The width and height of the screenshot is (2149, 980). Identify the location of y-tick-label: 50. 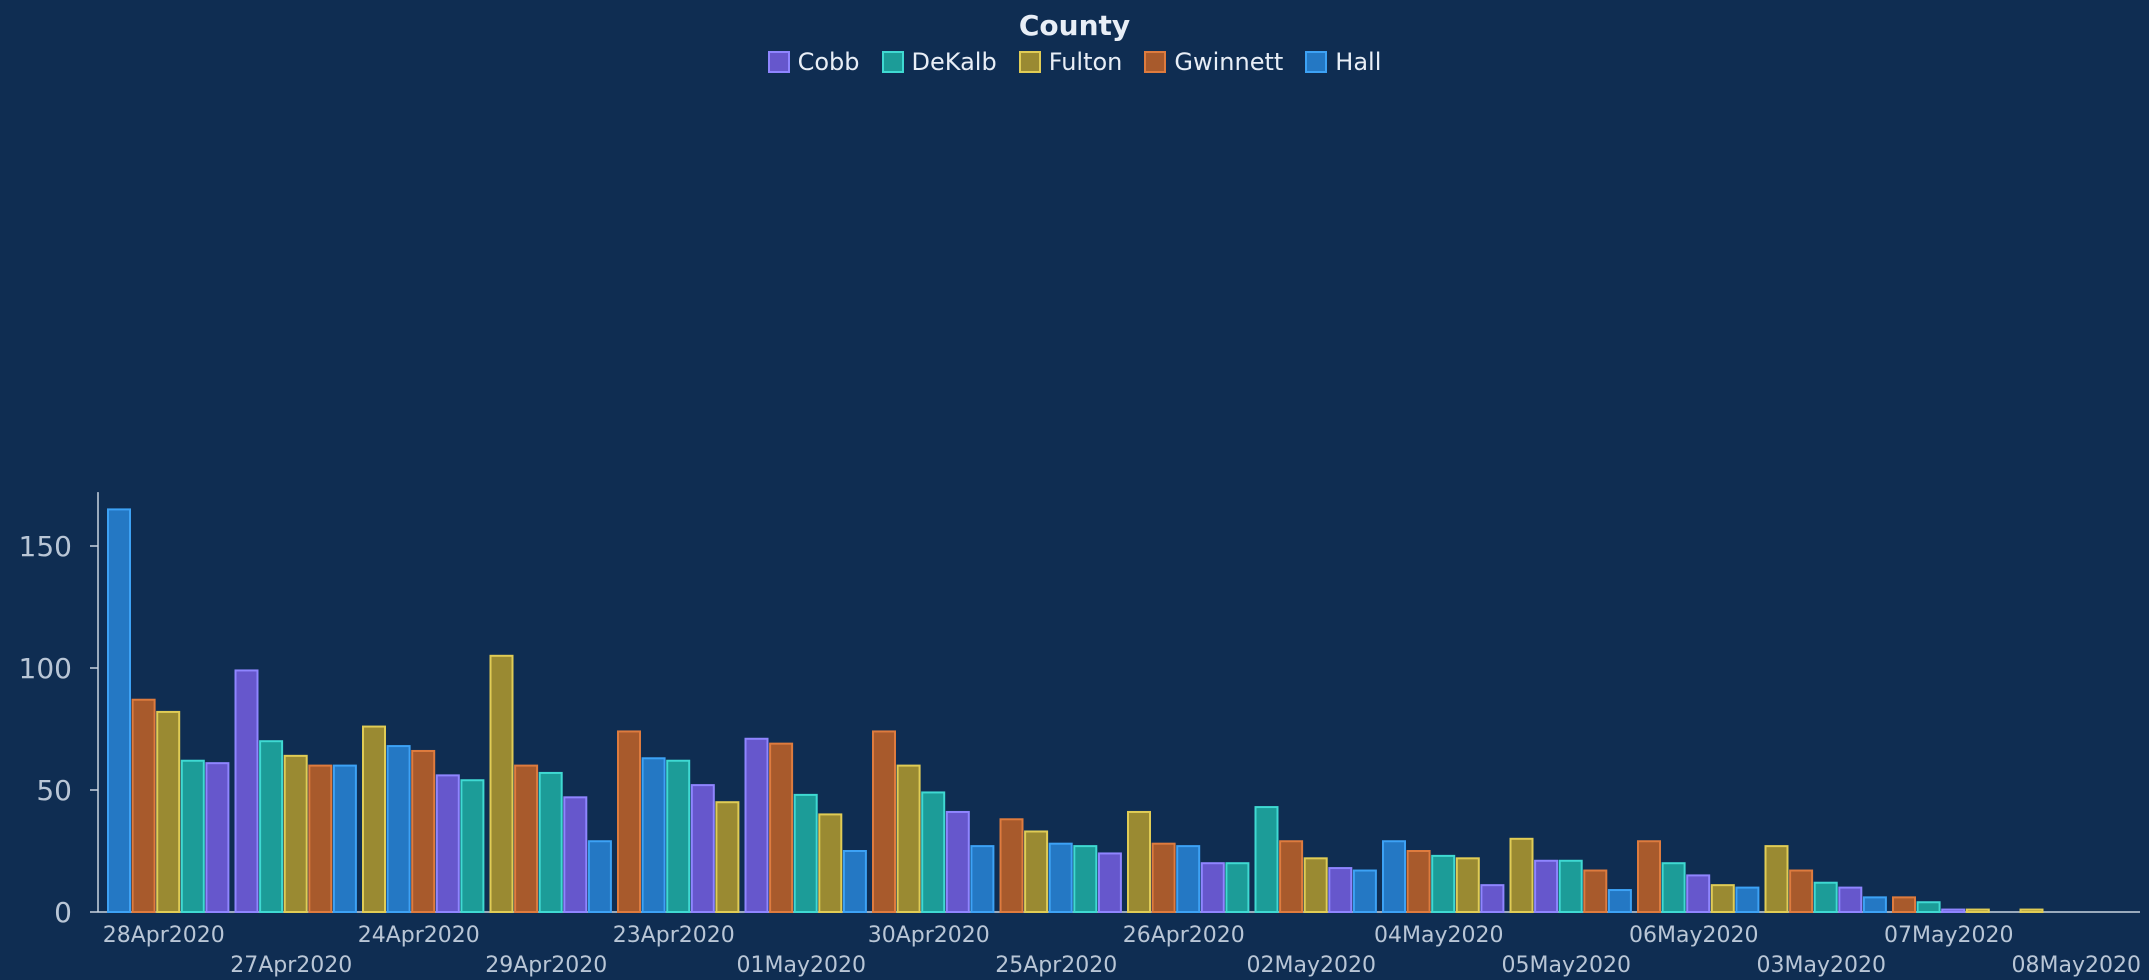
(54, 790).